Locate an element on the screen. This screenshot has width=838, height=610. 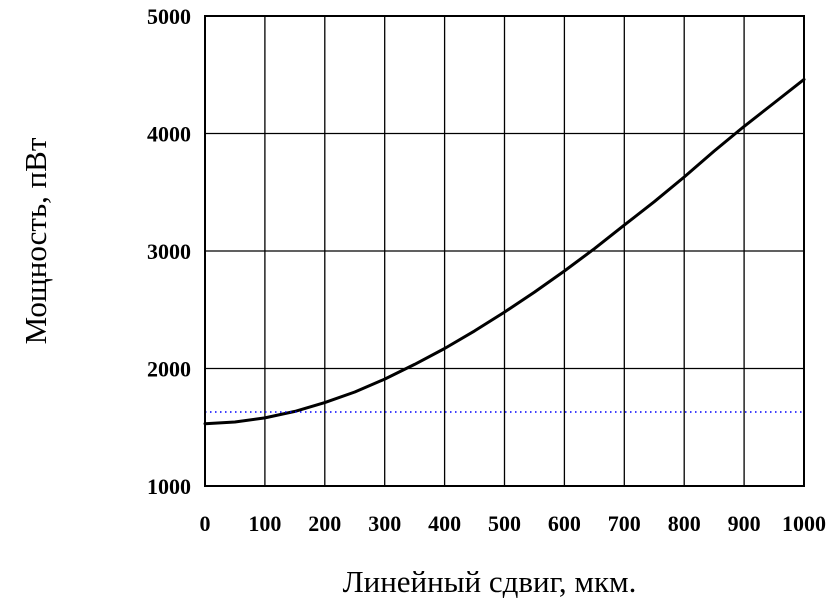
x-tick-label: 700 is located at coordinates (624, 523).